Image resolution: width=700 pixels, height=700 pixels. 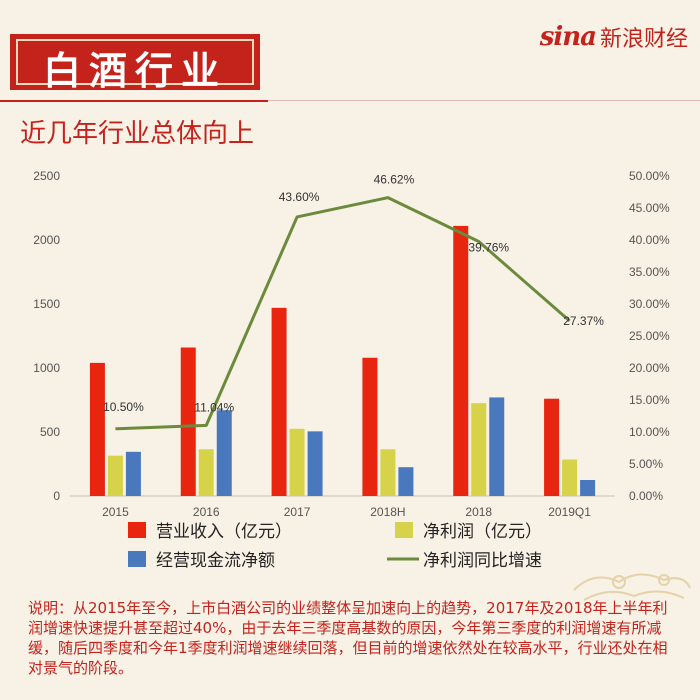 I want to click on y-right-tick-label: 15.00%, so click(x=649, y=400).